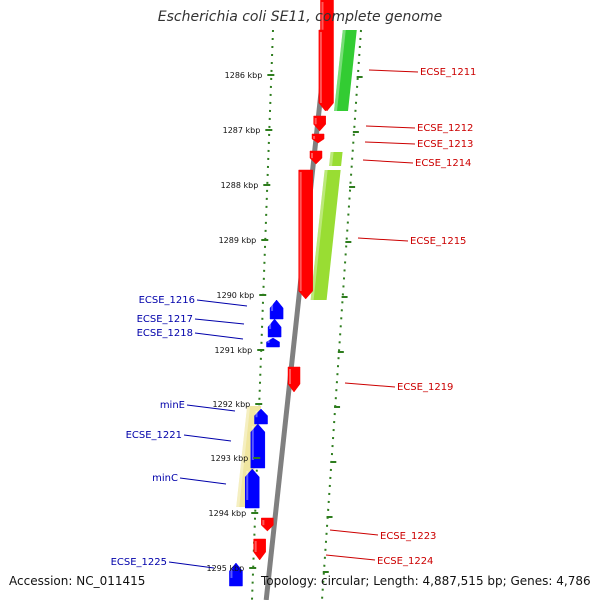 The width and height of the screenshot is (600, 604). What do you see at coordinates (234, 350) in the screenshot?
I see `ruler-tick-label: 1291 kbp` at bounding box center [234, 350].